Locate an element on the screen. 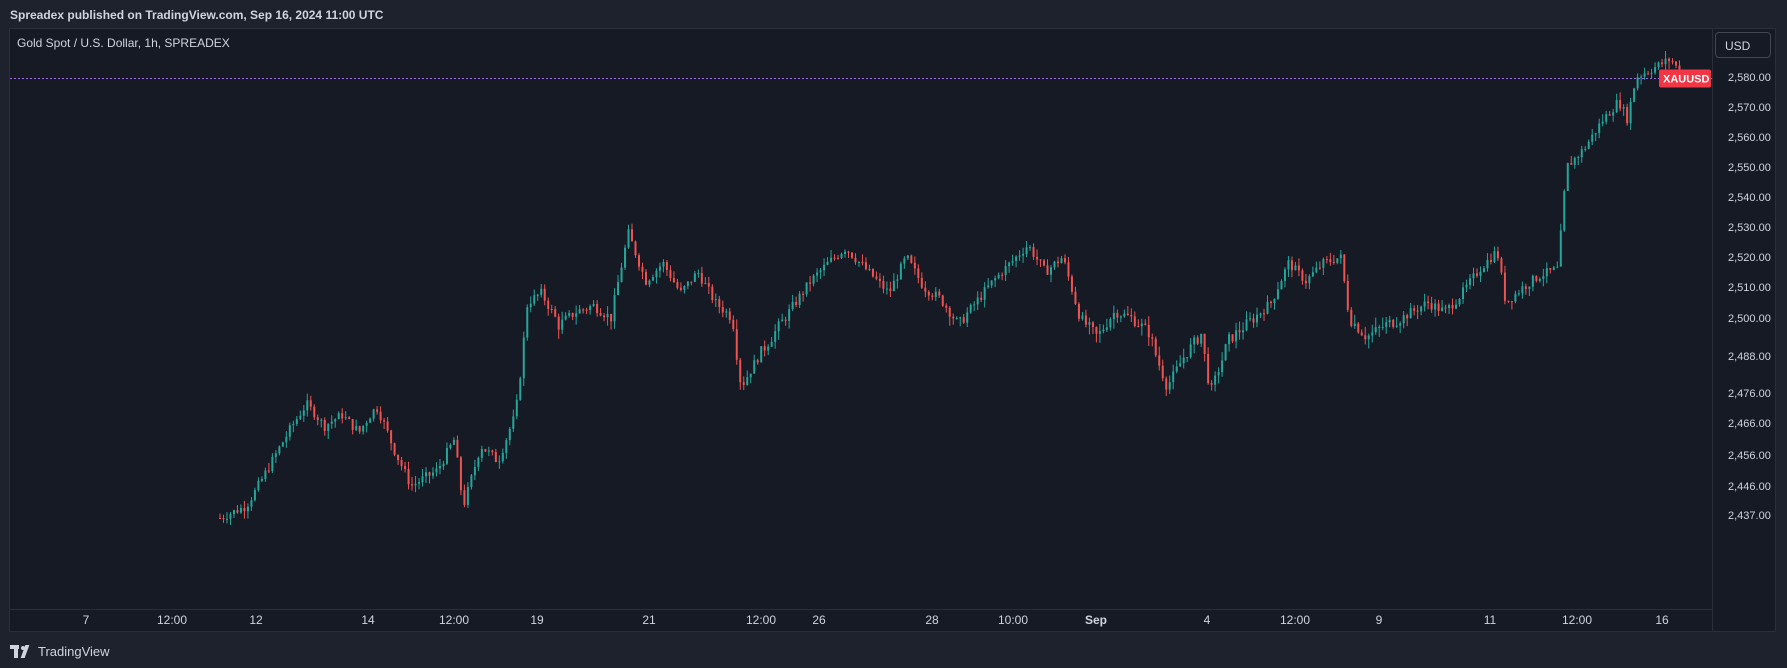  currency-button: USD is located at coordinates (1743, 45).